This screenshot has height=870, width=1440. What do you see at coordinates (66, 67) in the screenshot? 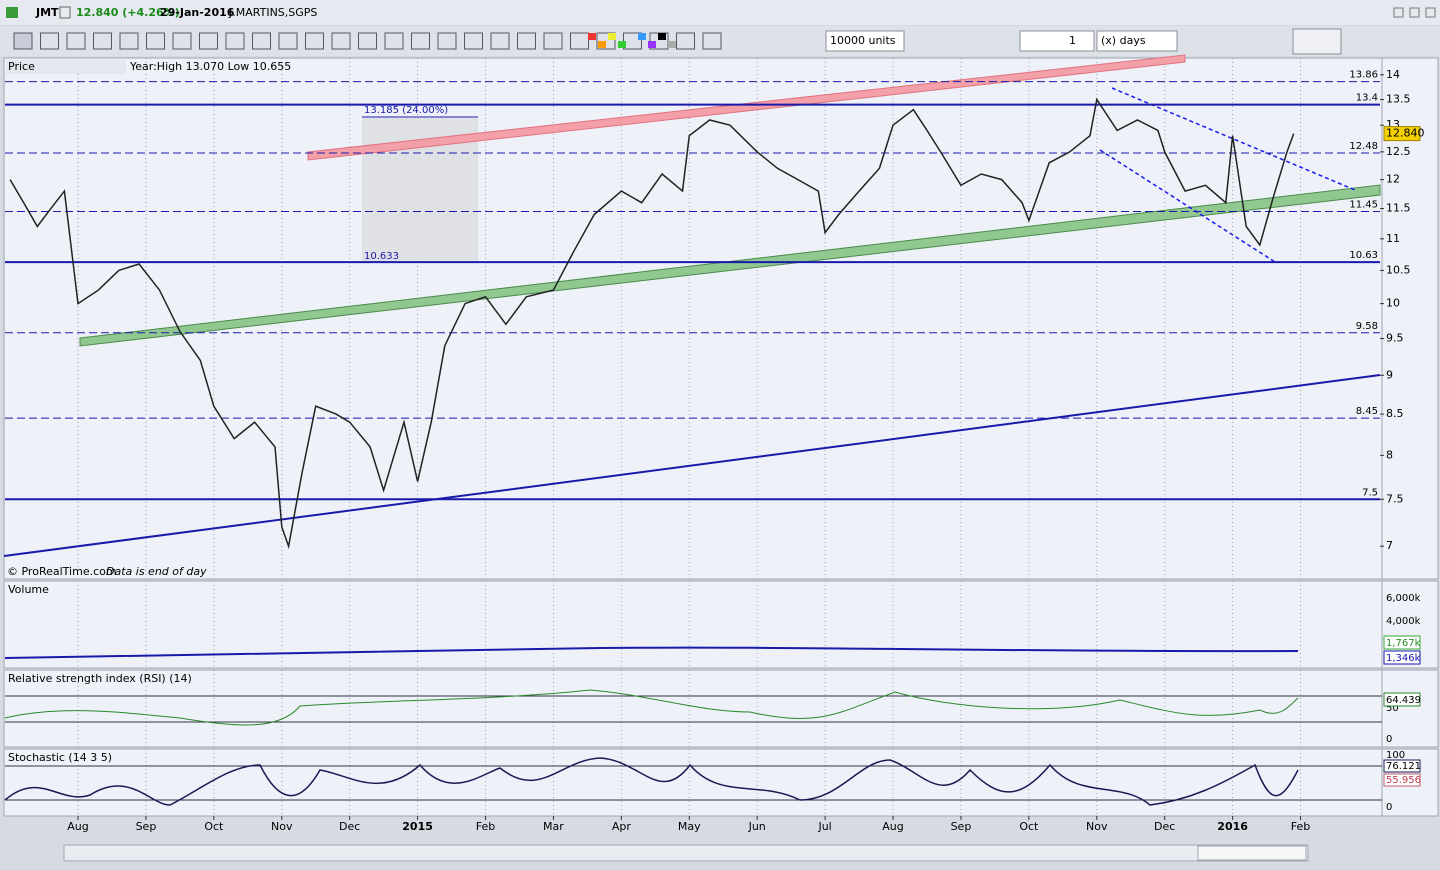
I see `price-header` at bounding box center [66, 67].